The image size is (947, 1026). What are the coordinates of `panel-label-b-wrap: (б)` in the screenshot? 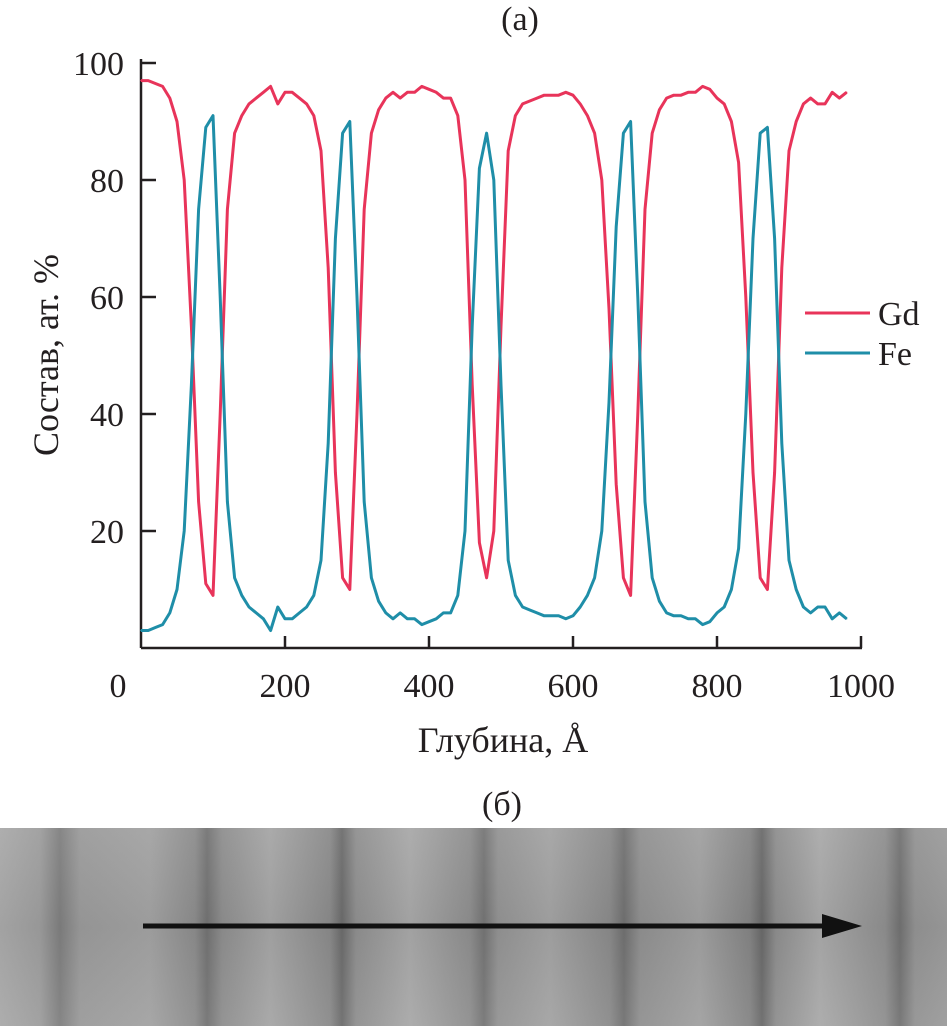 It's located at (502, 804).